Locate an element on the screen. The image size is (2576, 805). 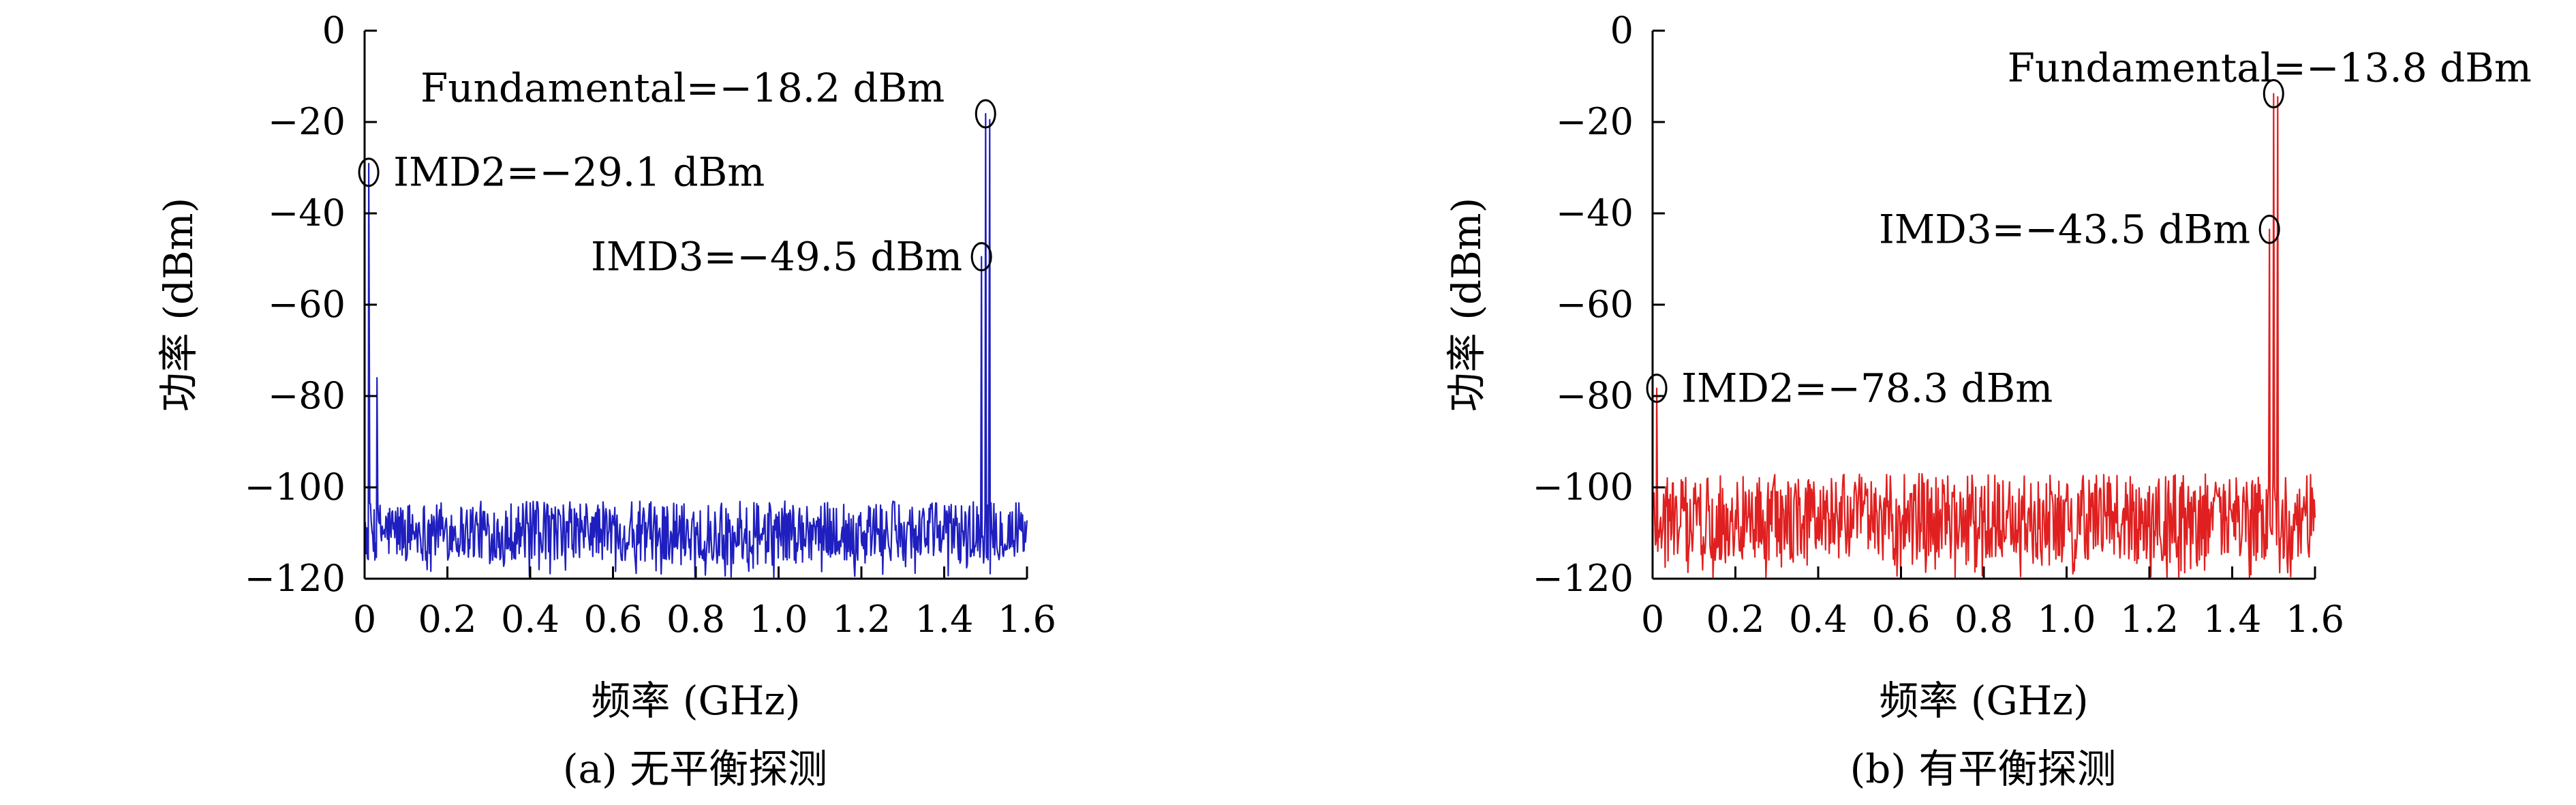
x-axis-label-a: 频率 (GHz) is located at coordinates (695, 701).